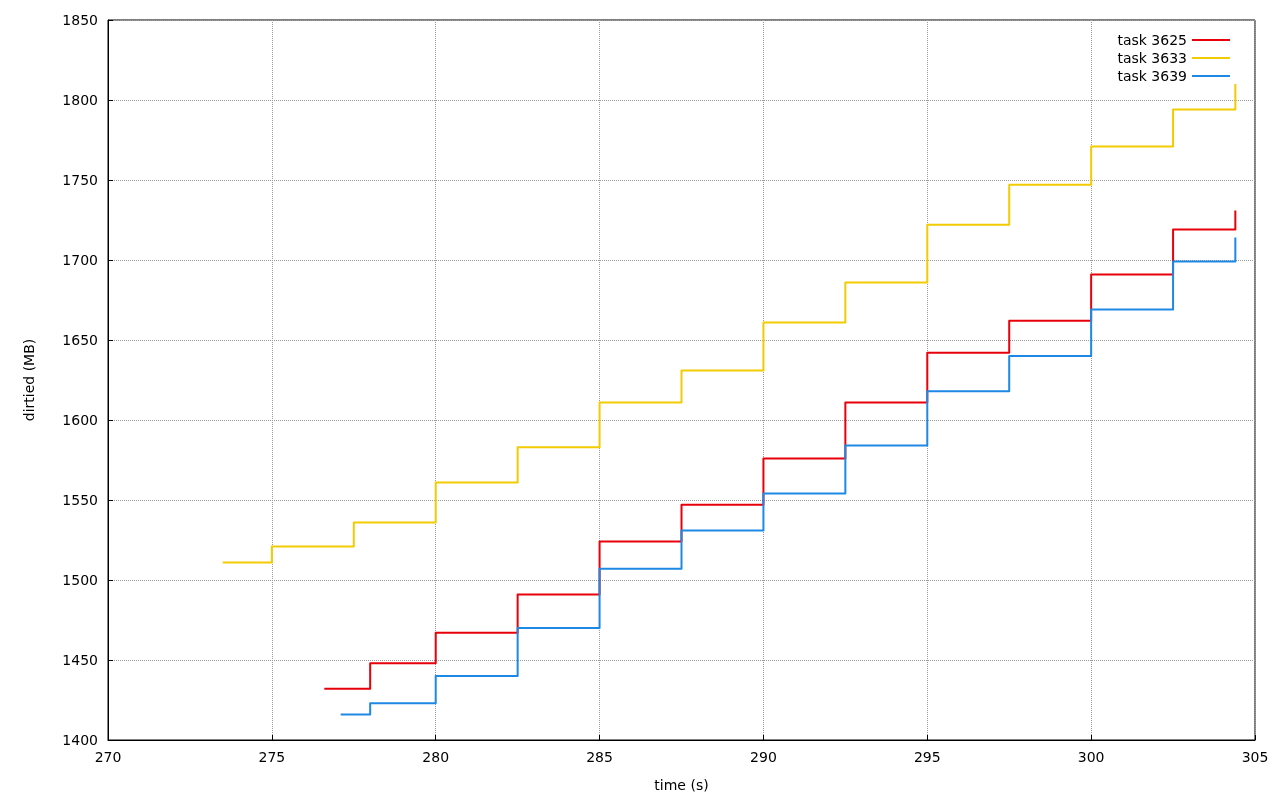  Describe the element at coordinates (108, 757) in the screenshot. I see `x-tick-label: 270` at that location.